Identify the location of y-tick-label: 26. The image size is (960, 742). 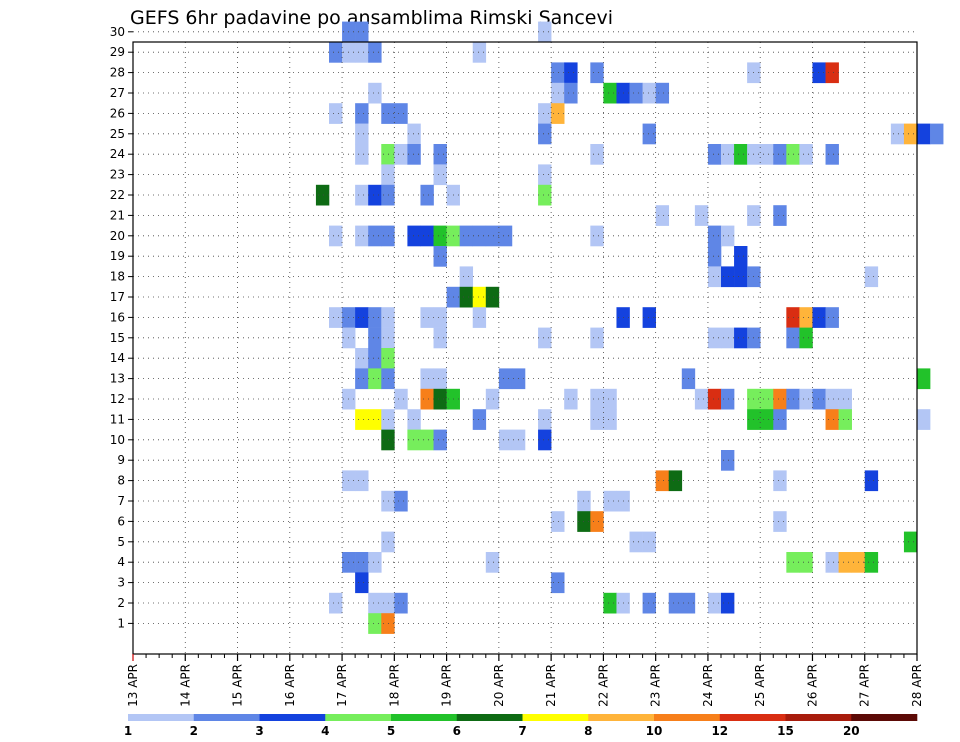
(117, 113).